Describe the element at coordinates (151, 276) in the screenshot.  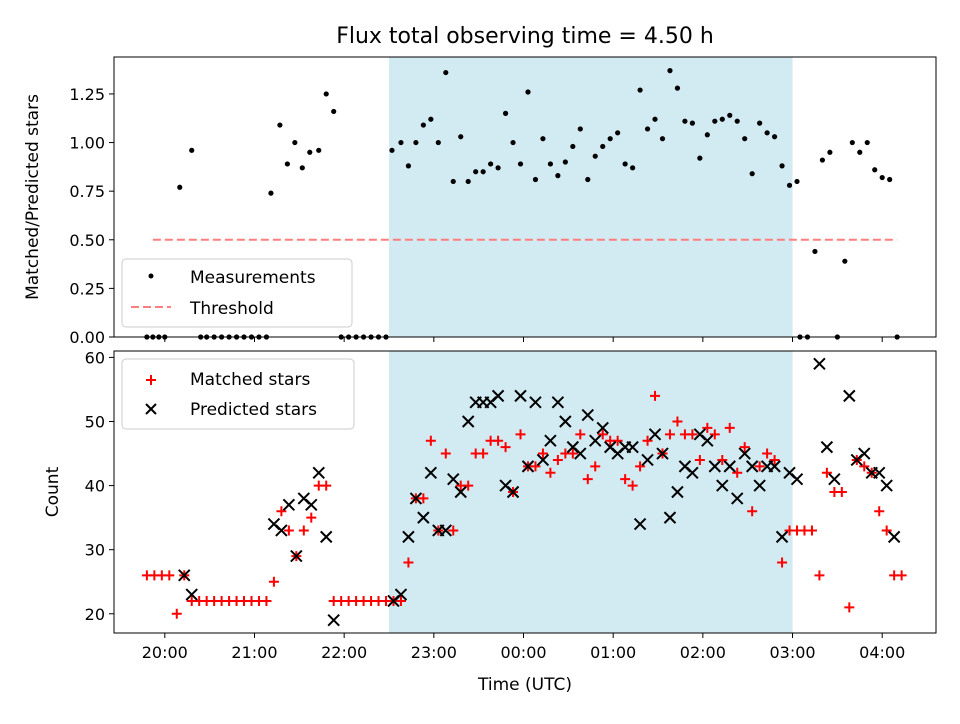
I see `legend-marker-measurements` at that location.